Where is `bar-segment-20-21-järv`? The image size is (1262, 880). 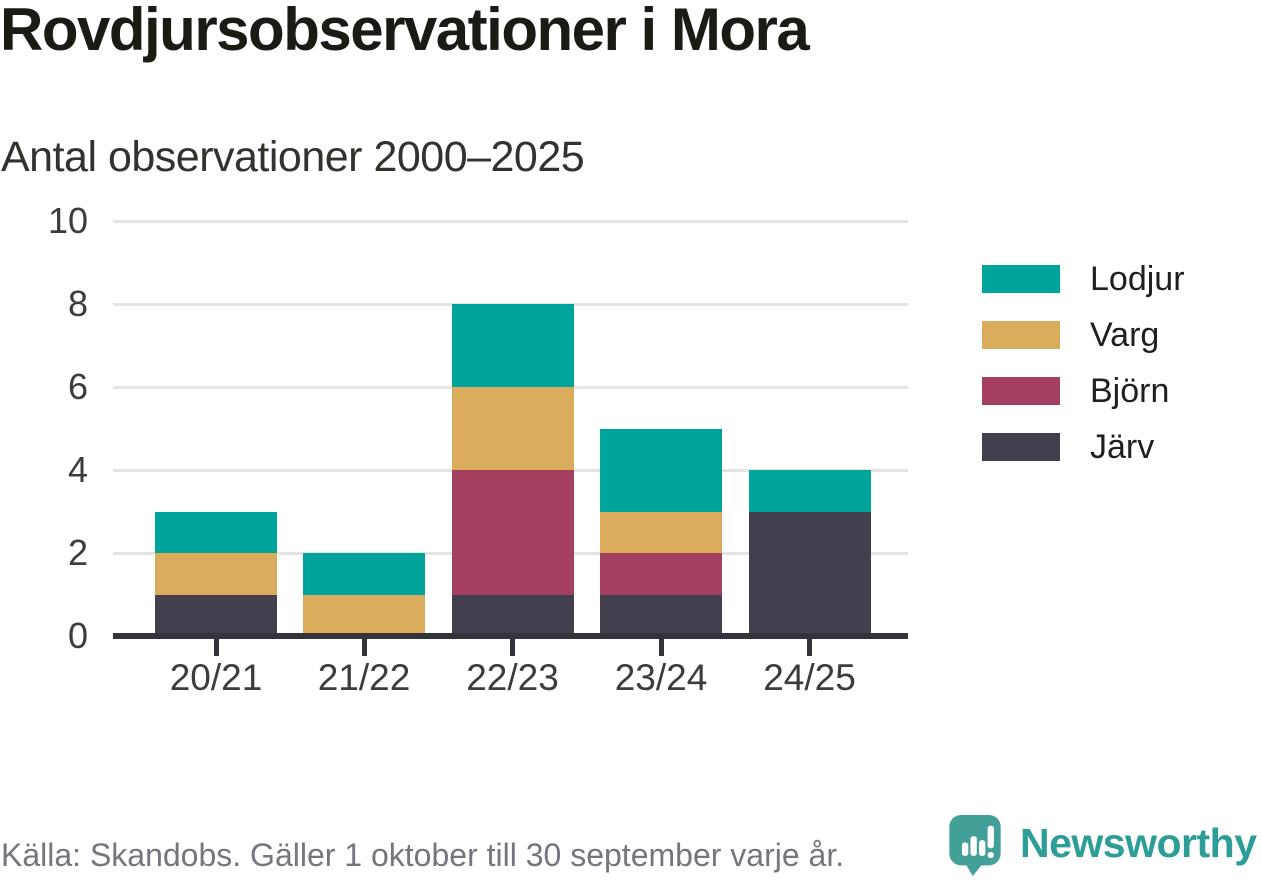 bar-segment-20-21-järv is located at coordinates (216, 615).